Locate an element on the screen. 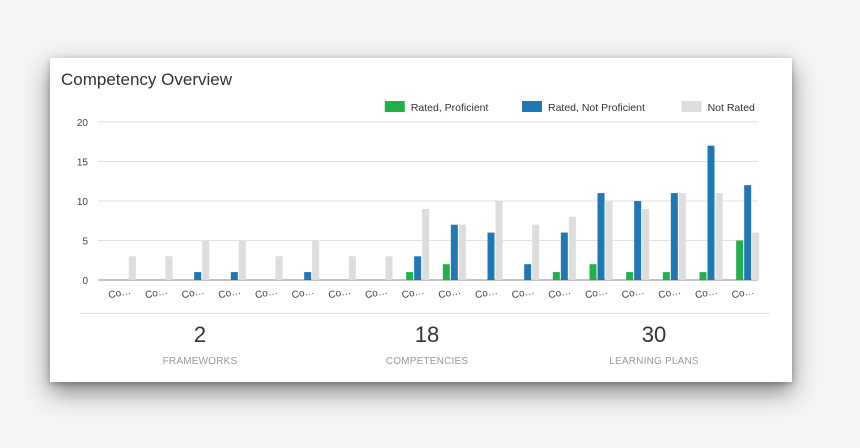  stat-frameworks: 2 FRAMEWORKS is located at coordinates (200, 343).